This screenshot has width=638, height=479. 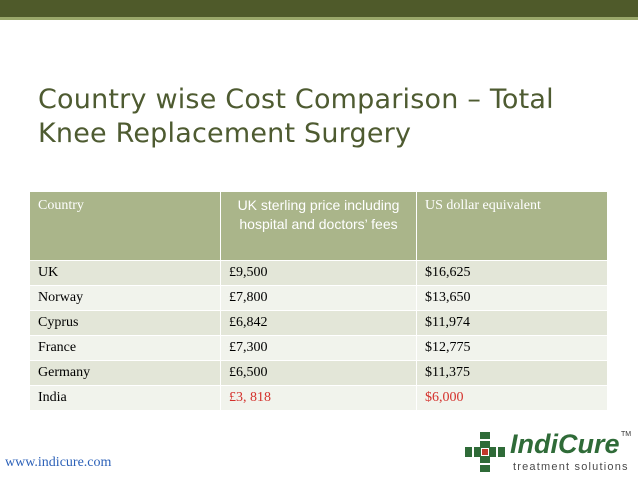 What do you see at coordinates (225, 133) in the screenshot?
I see `slide-title-line-2: Knee Replacement Surgery` at bounding box center [225, 133].